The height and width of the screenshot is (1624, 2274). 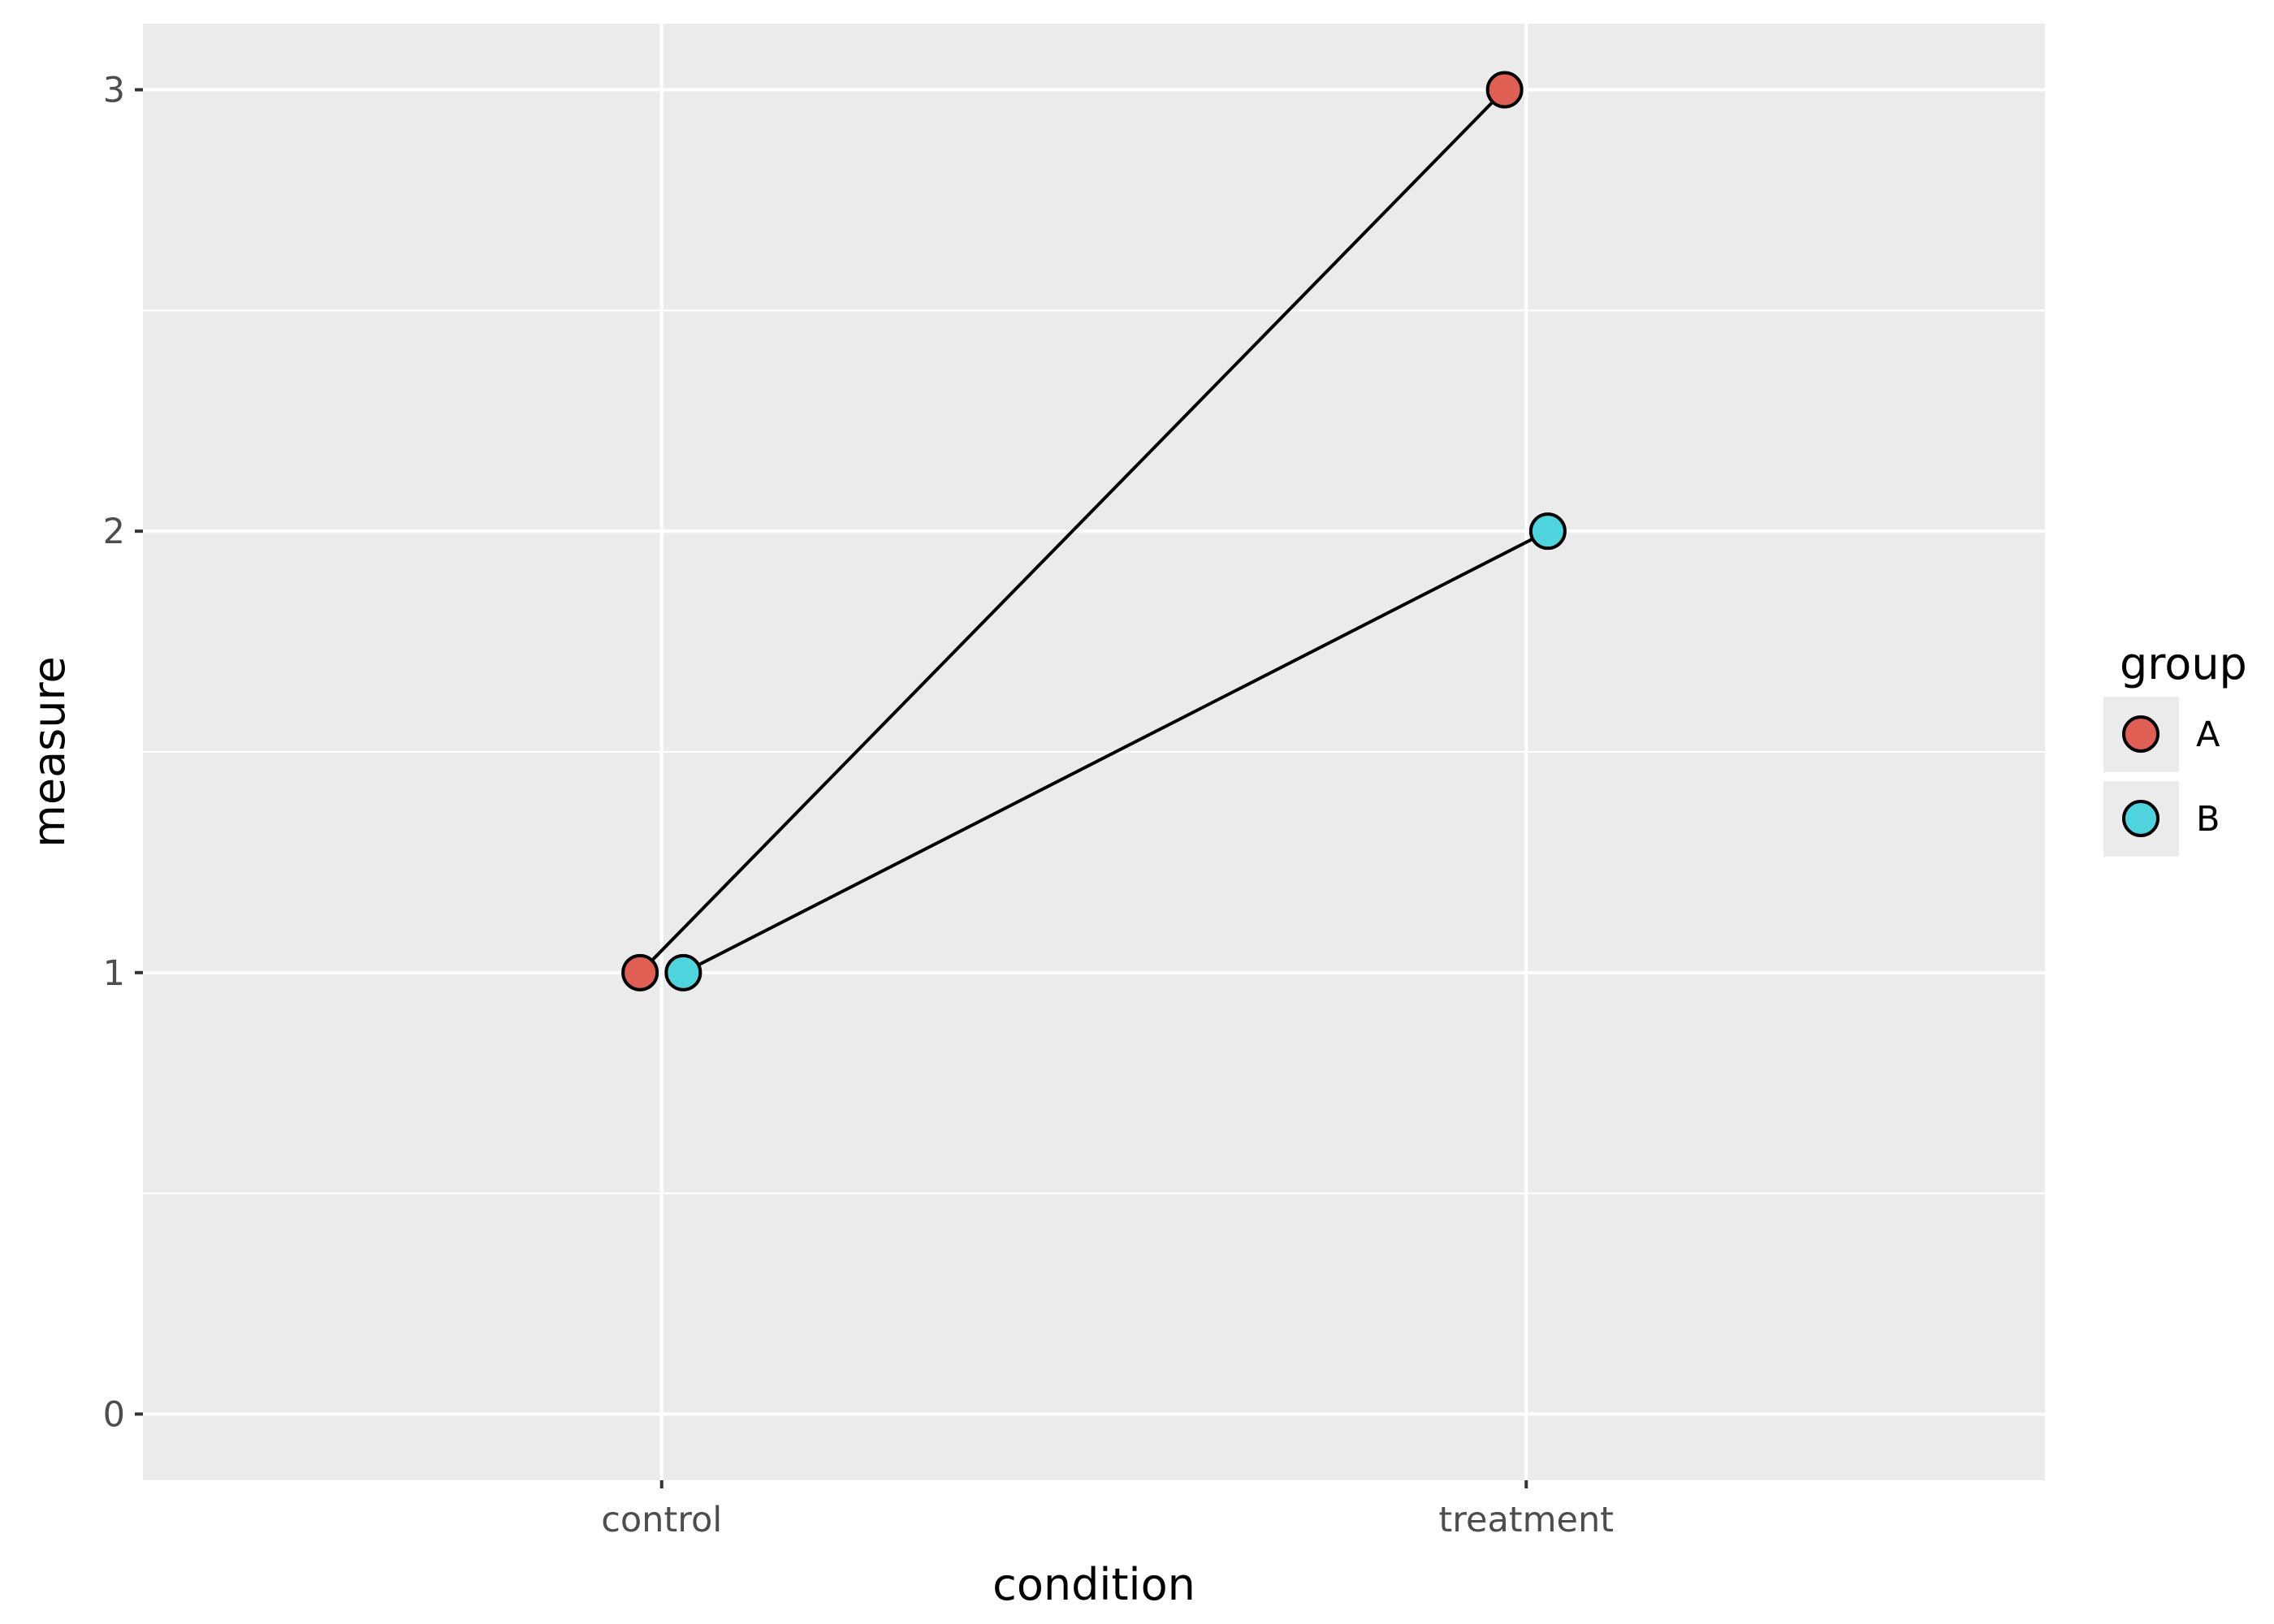 What do you see at coordinates (114, 91) in the screenshot?
I see `y-tick-label: 3` at bounding box center [114, 91].